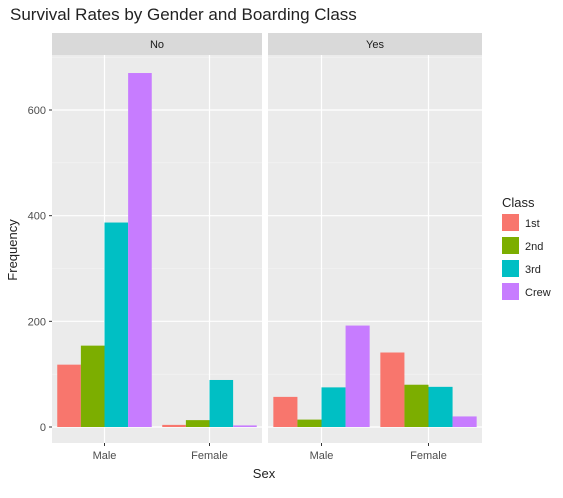  Describe the element at coordinates (69, 395) in the screenshot. I see `bar-no-male-1st` at that location.